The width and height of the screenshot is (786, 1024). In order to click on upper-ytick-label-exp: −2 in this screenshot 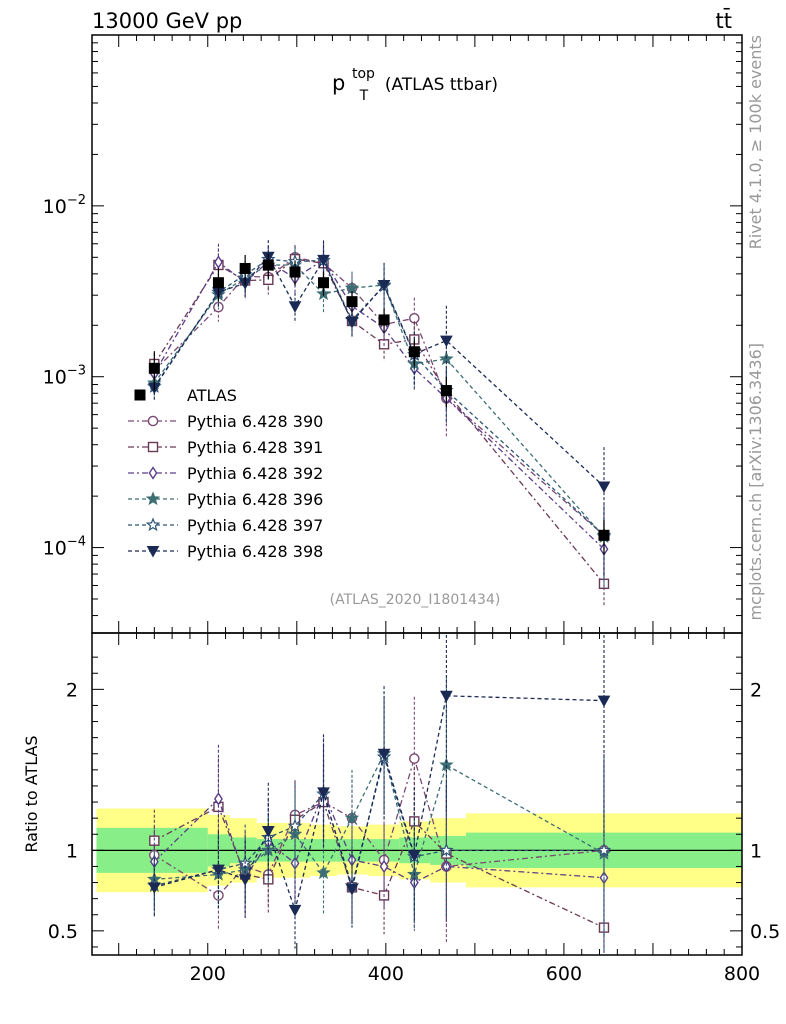, I will do `click(76, 200)`.